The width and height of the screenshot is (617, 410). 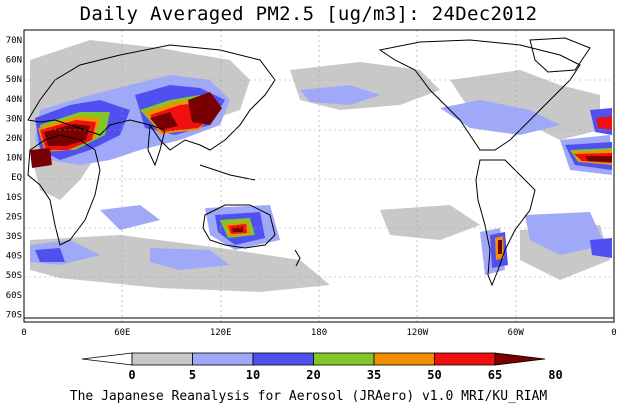 I want to click on lat-label-20n: 20N, so click(x=14, y=139).